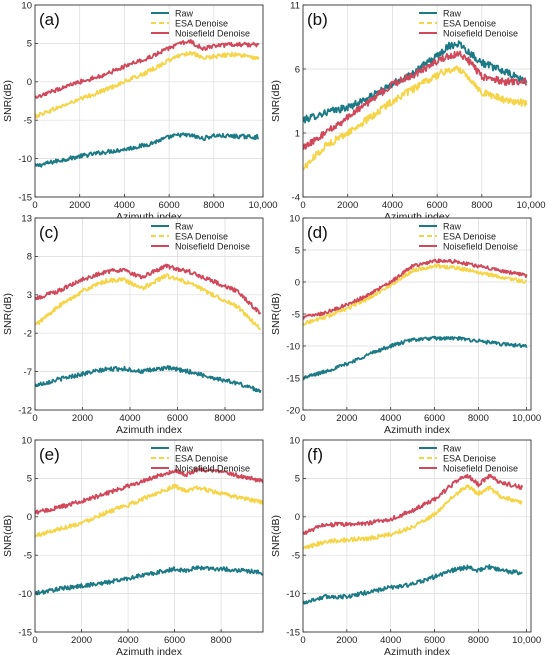 The width and height of the screenshot is (550, 655). What do you see at coordinates (296, 197) in the screenshot?
I see `y-tick-label: -4` at bounding box center [296, 197].